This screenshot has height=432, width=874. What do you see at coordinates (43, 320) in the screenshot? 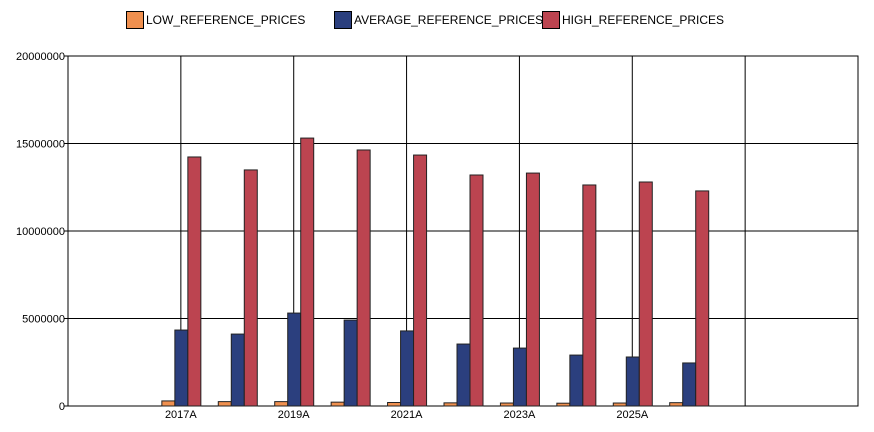
I see `y-tick-label: 5000000` at bounding box center [43, 320].